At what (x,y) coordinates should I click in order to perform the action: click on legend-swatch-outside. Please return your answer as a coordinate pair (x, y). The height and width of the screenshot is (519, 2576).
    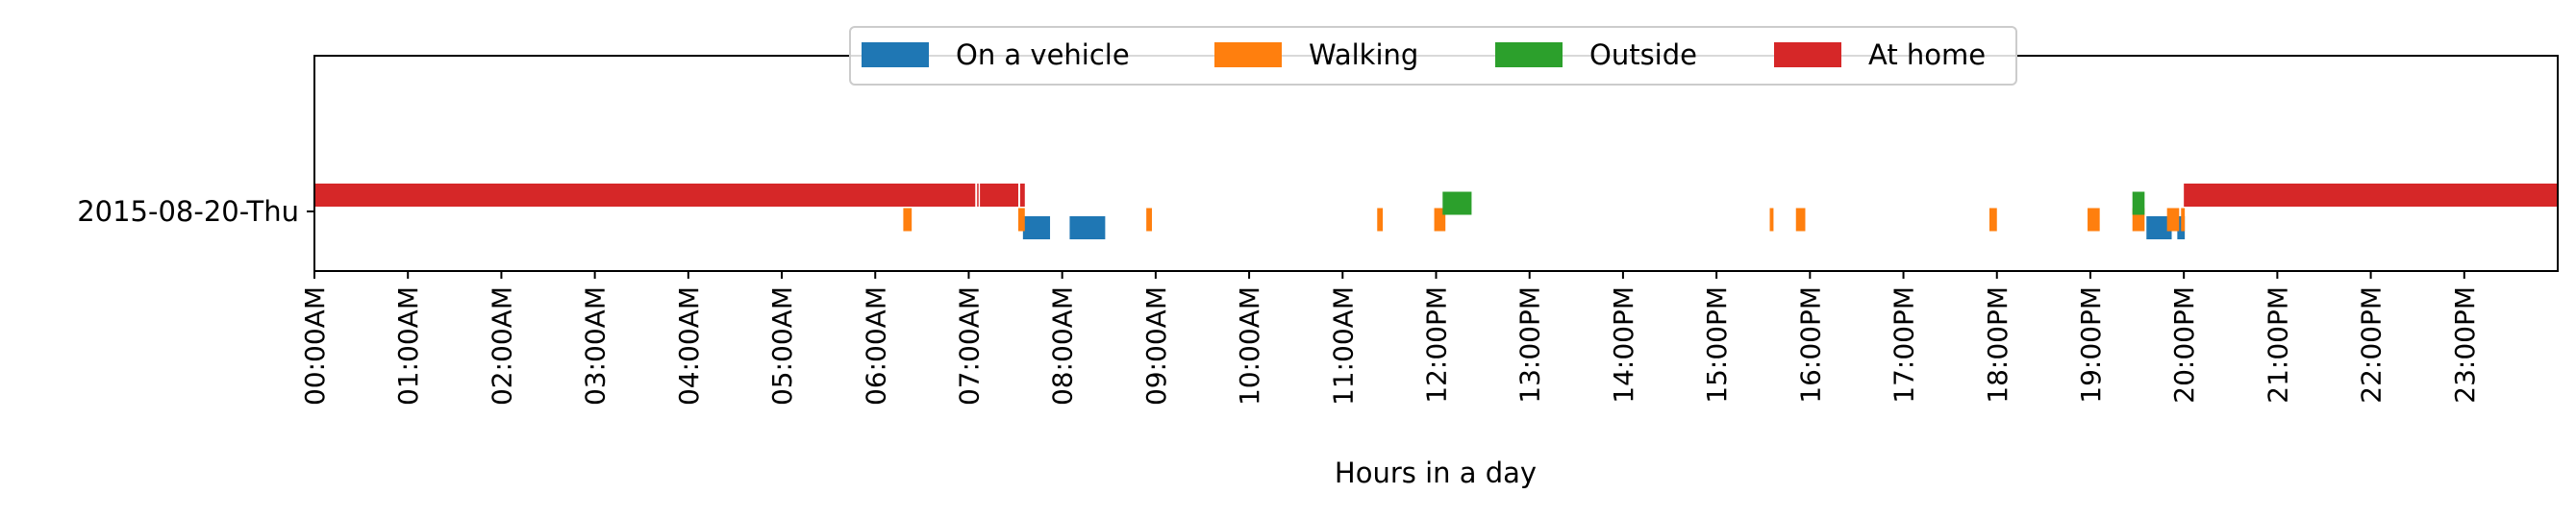
    Looking at the image, I should click on (1529, 54).